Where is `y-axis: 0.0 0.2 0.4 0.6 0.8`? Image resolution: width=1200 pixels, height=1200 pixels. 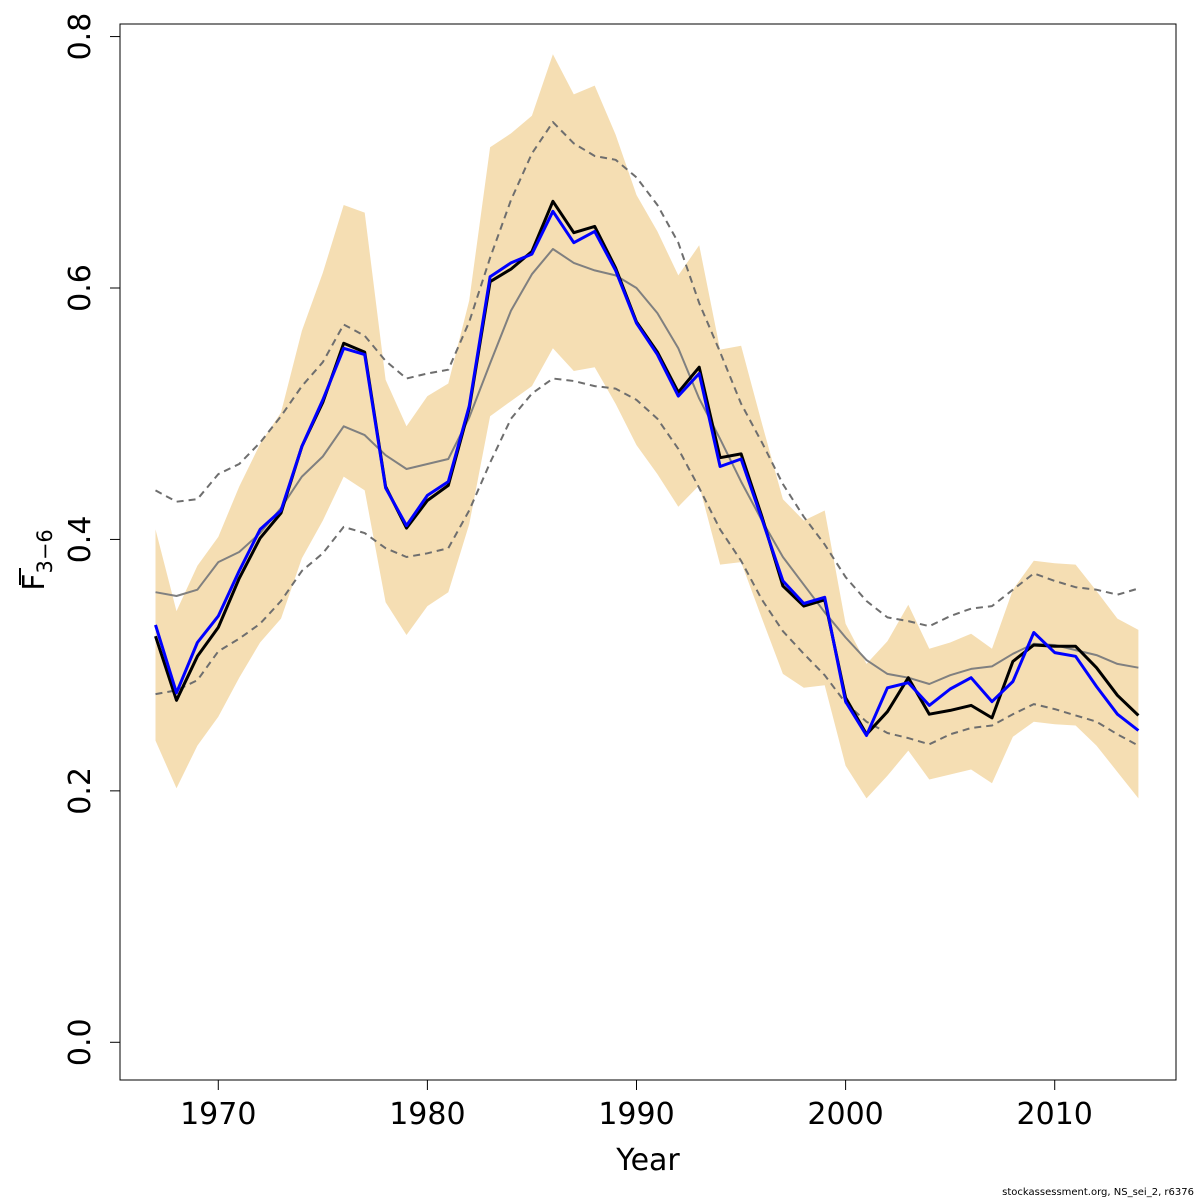
y-axis: 0.0 0.2 0.4 0.6 0.8 is located at coordinates (92, 539).